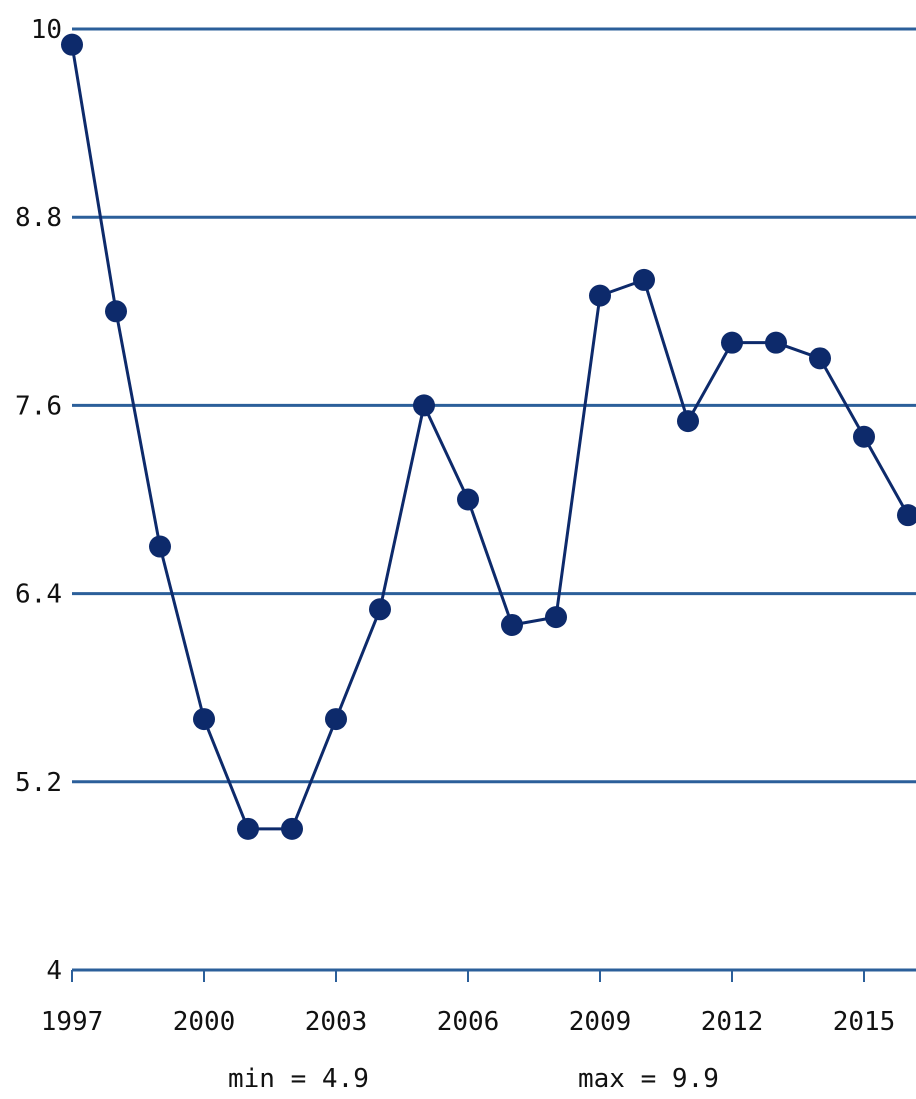 This screenshot has height=1099, width=916. What do you see at coordinates (38, 218) in the screenshot?
I see `y-tick-label-4: 8.8` at bounding box center [38, 218].